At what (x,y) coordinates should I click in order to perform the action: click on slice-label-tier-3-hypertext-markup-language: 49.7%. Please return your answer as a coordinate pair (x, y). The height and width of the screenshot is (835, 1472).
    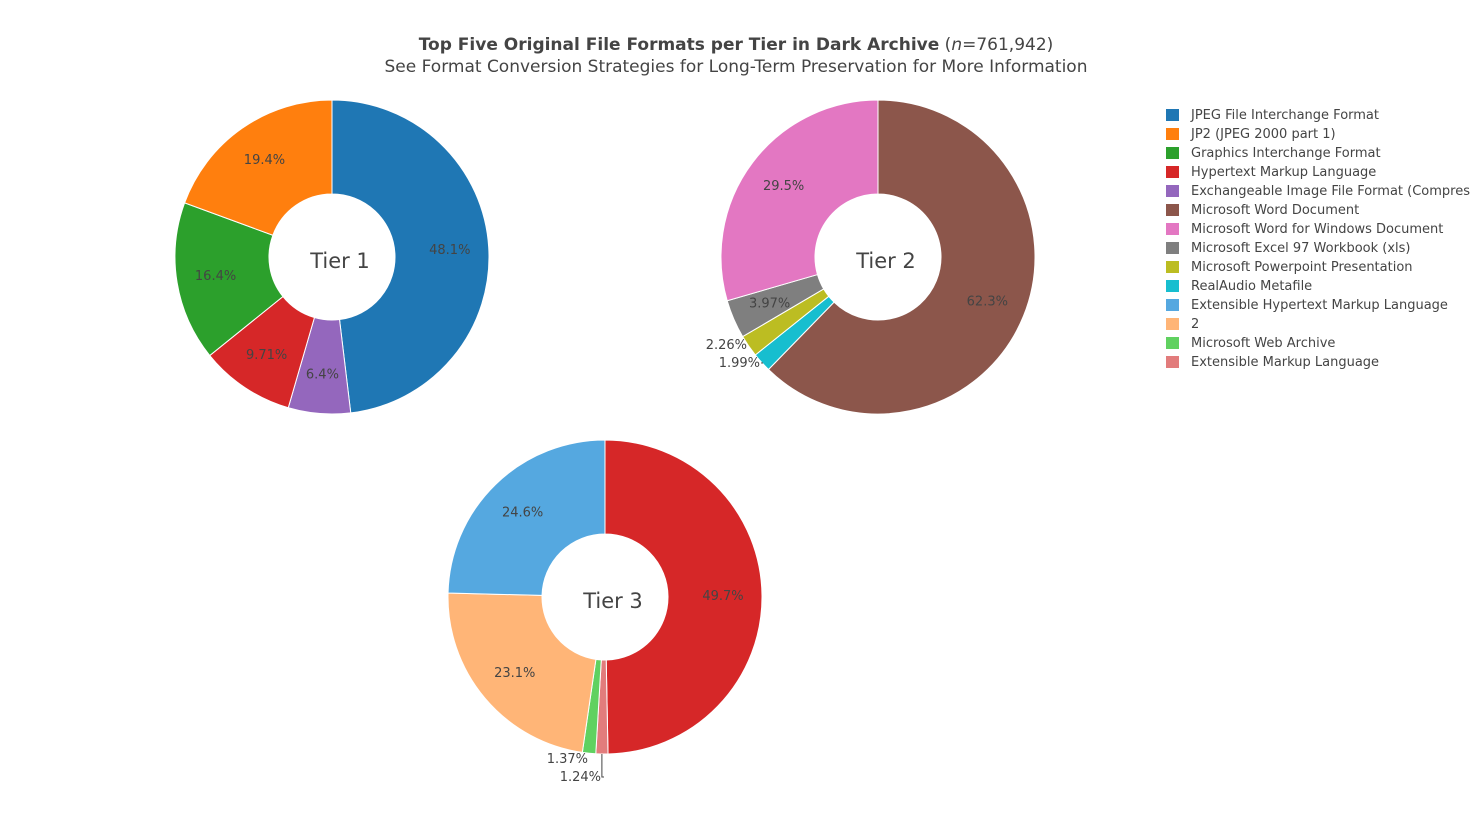
    Looking at the image, I should click on (722, 596).